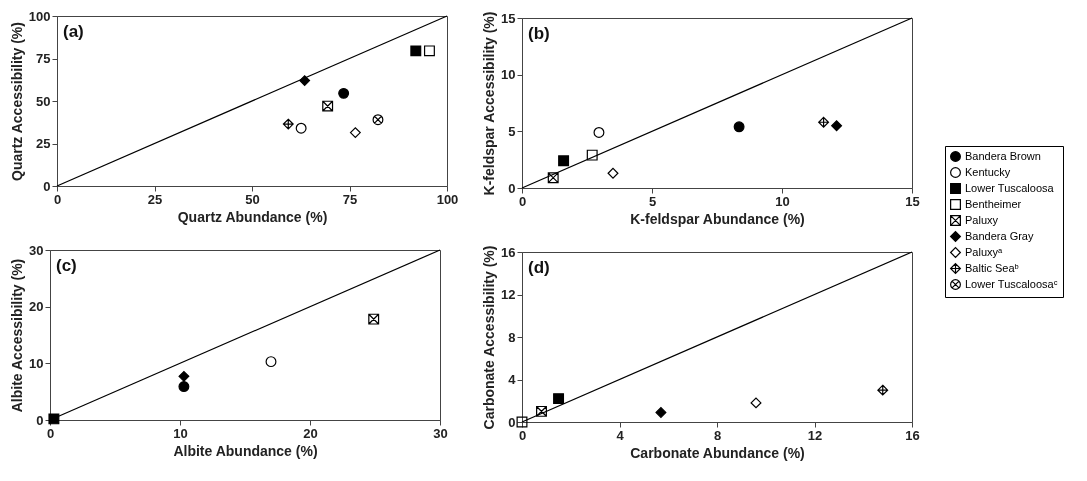  What do you see at coordinates (508, 294) in the screenshot?
I see `y-tick-label: 12` at bounding box center [508, 294].